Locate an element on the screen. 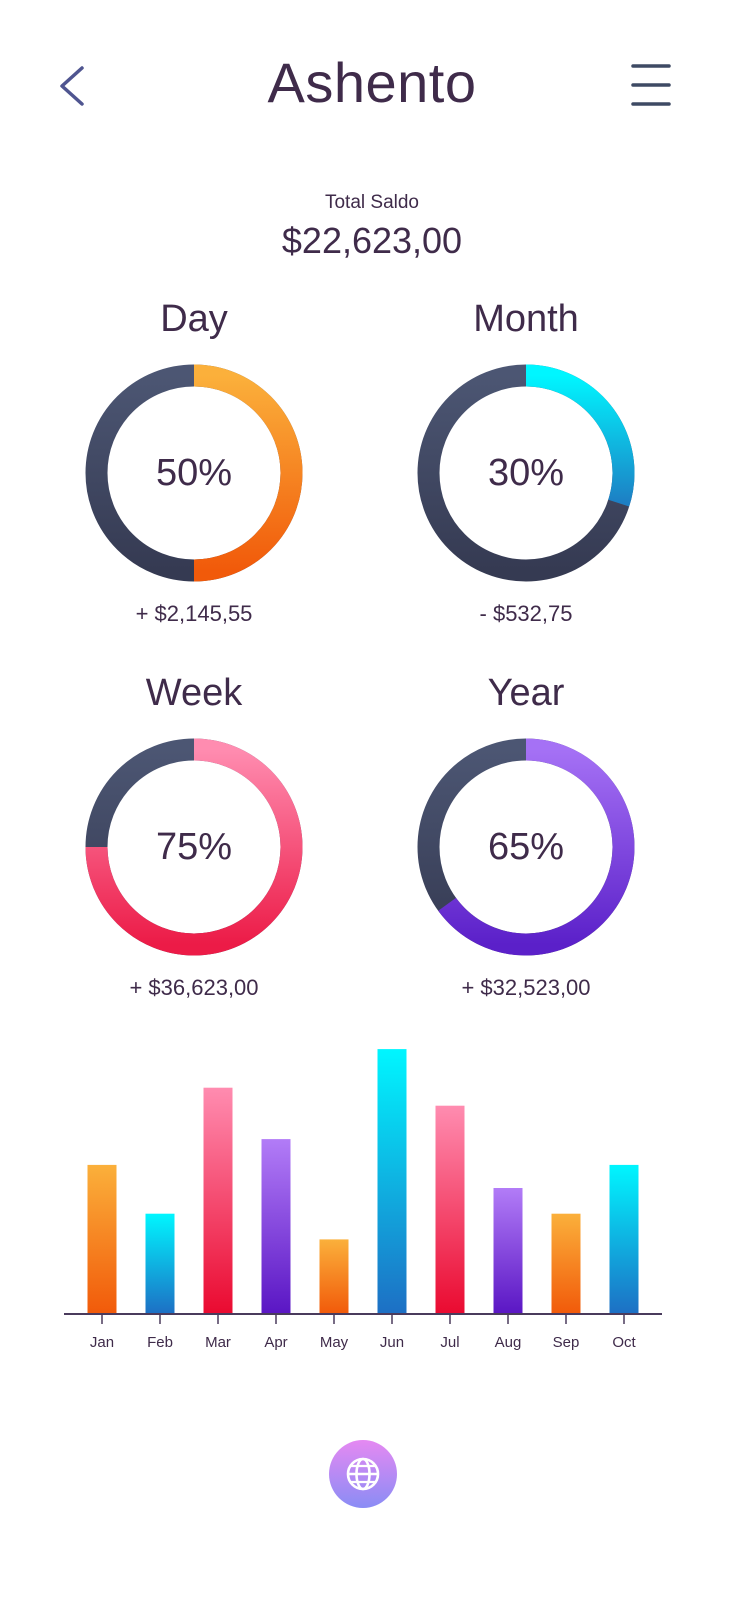 This screenshot has height=1604, width=744. x-tick-label: Oct is located at coordinates (624, 1342).